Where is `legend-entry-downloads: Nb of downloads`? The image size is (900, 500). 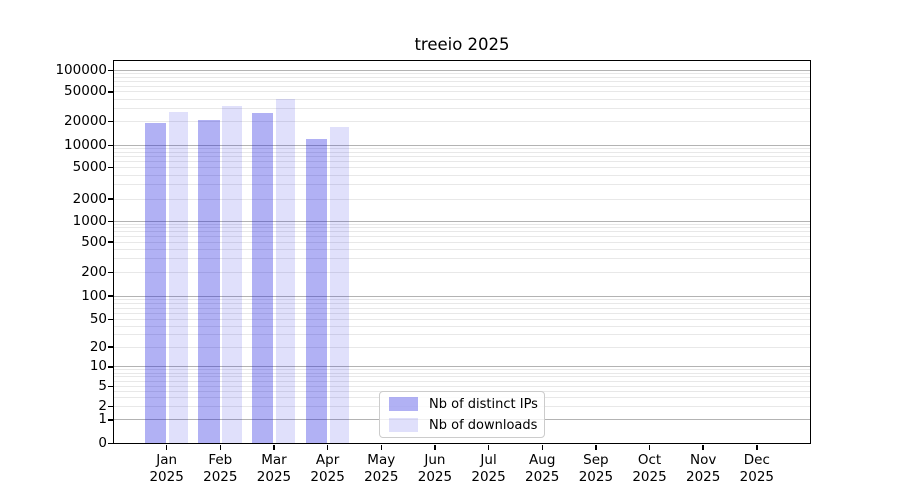 legend-entry-downloads: Nb of downloads is located at coordinates (463, 425).